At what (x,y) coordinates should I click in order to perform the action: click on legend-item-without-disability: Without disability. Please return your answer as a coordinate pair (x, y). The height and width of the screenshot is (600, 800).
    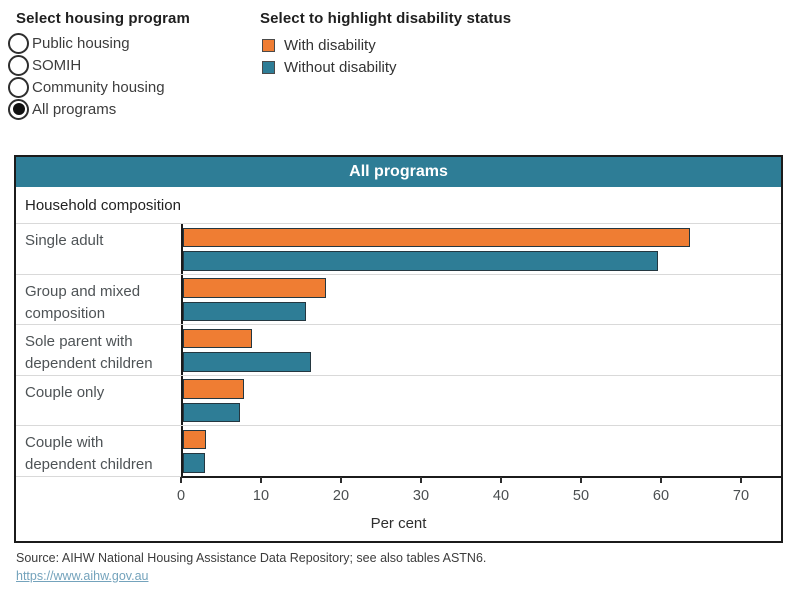
    Looking at the image, I should click on (385, 67).